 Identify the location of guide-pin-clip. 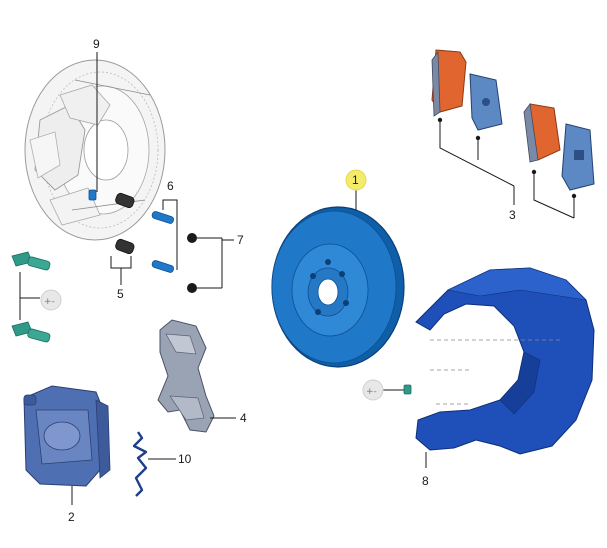
(93, 126).